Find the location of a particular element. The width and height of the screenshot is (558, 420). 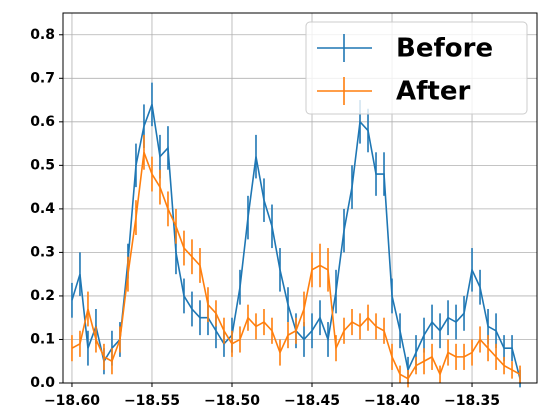

x-tick-label: −18.35 is located at coordinates (472, 401).